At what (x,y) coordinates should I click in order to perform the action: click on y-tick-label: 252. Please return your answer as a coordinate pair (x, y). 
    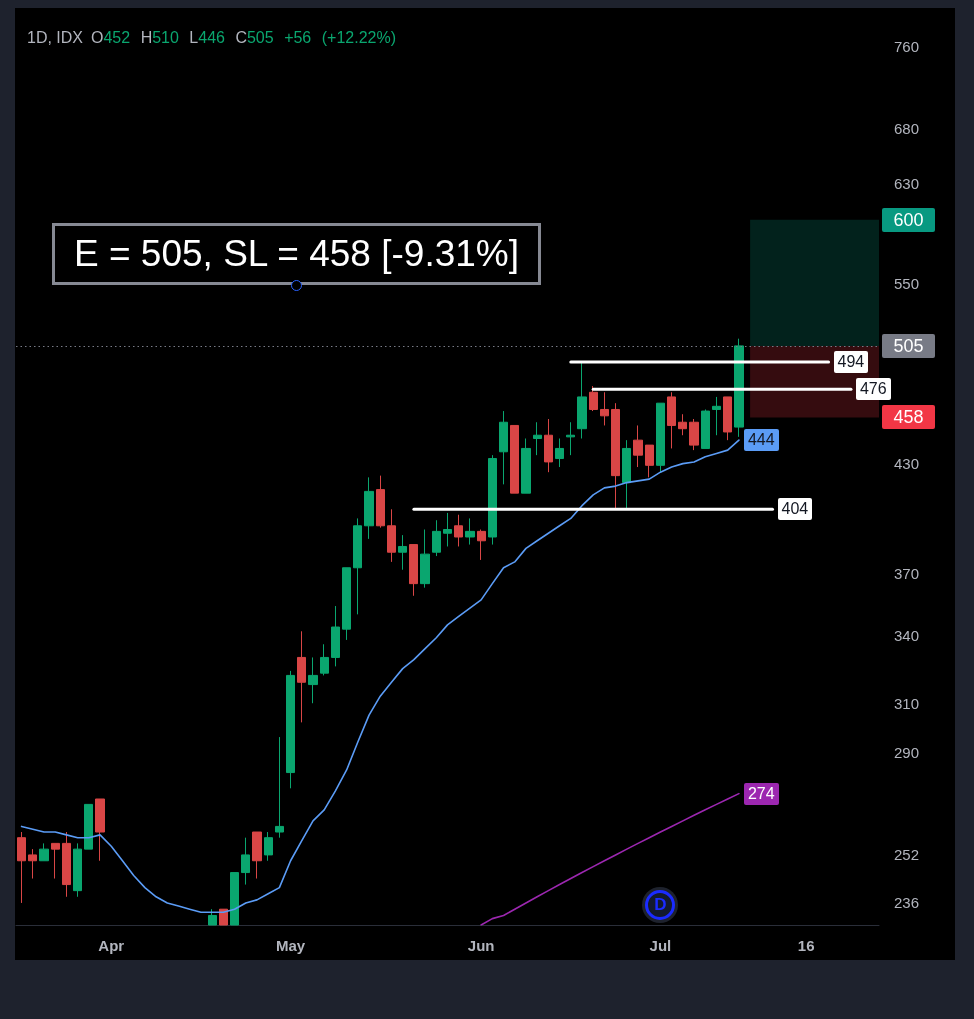
    Looking at the image, I should click on (907, 855).